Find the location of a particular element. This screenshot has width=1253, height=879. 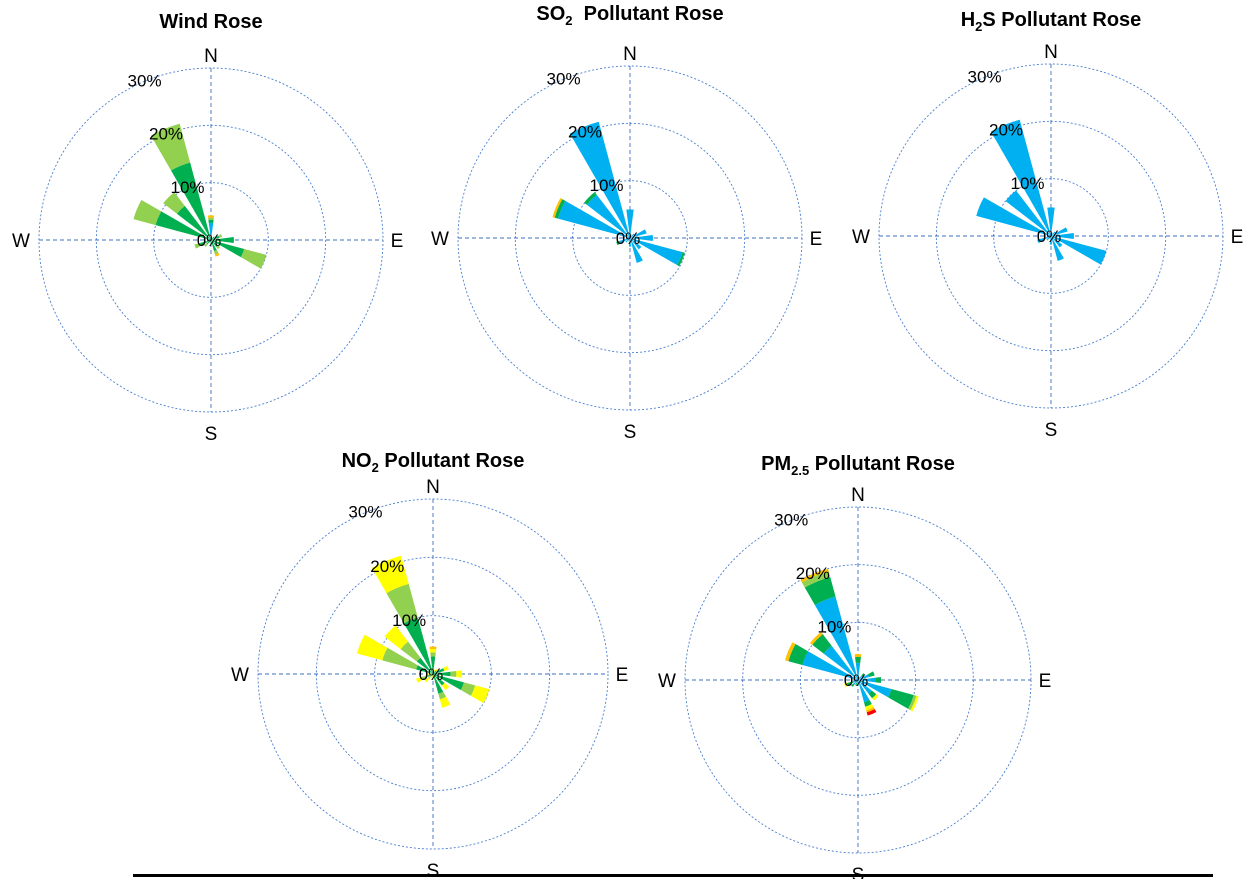

title-text: NO is located at coordinates (357, 461).